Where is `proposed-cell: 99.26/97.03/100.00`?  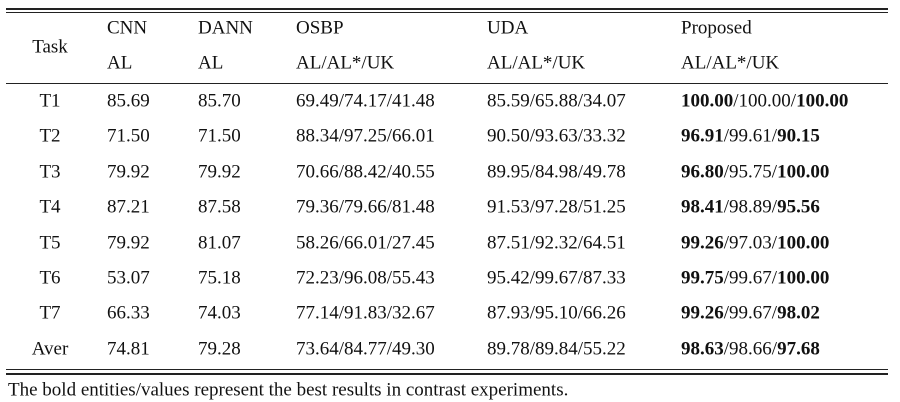 proposed-cell: 99.26/97.03/100.00 is located at coordinates (755, 242).